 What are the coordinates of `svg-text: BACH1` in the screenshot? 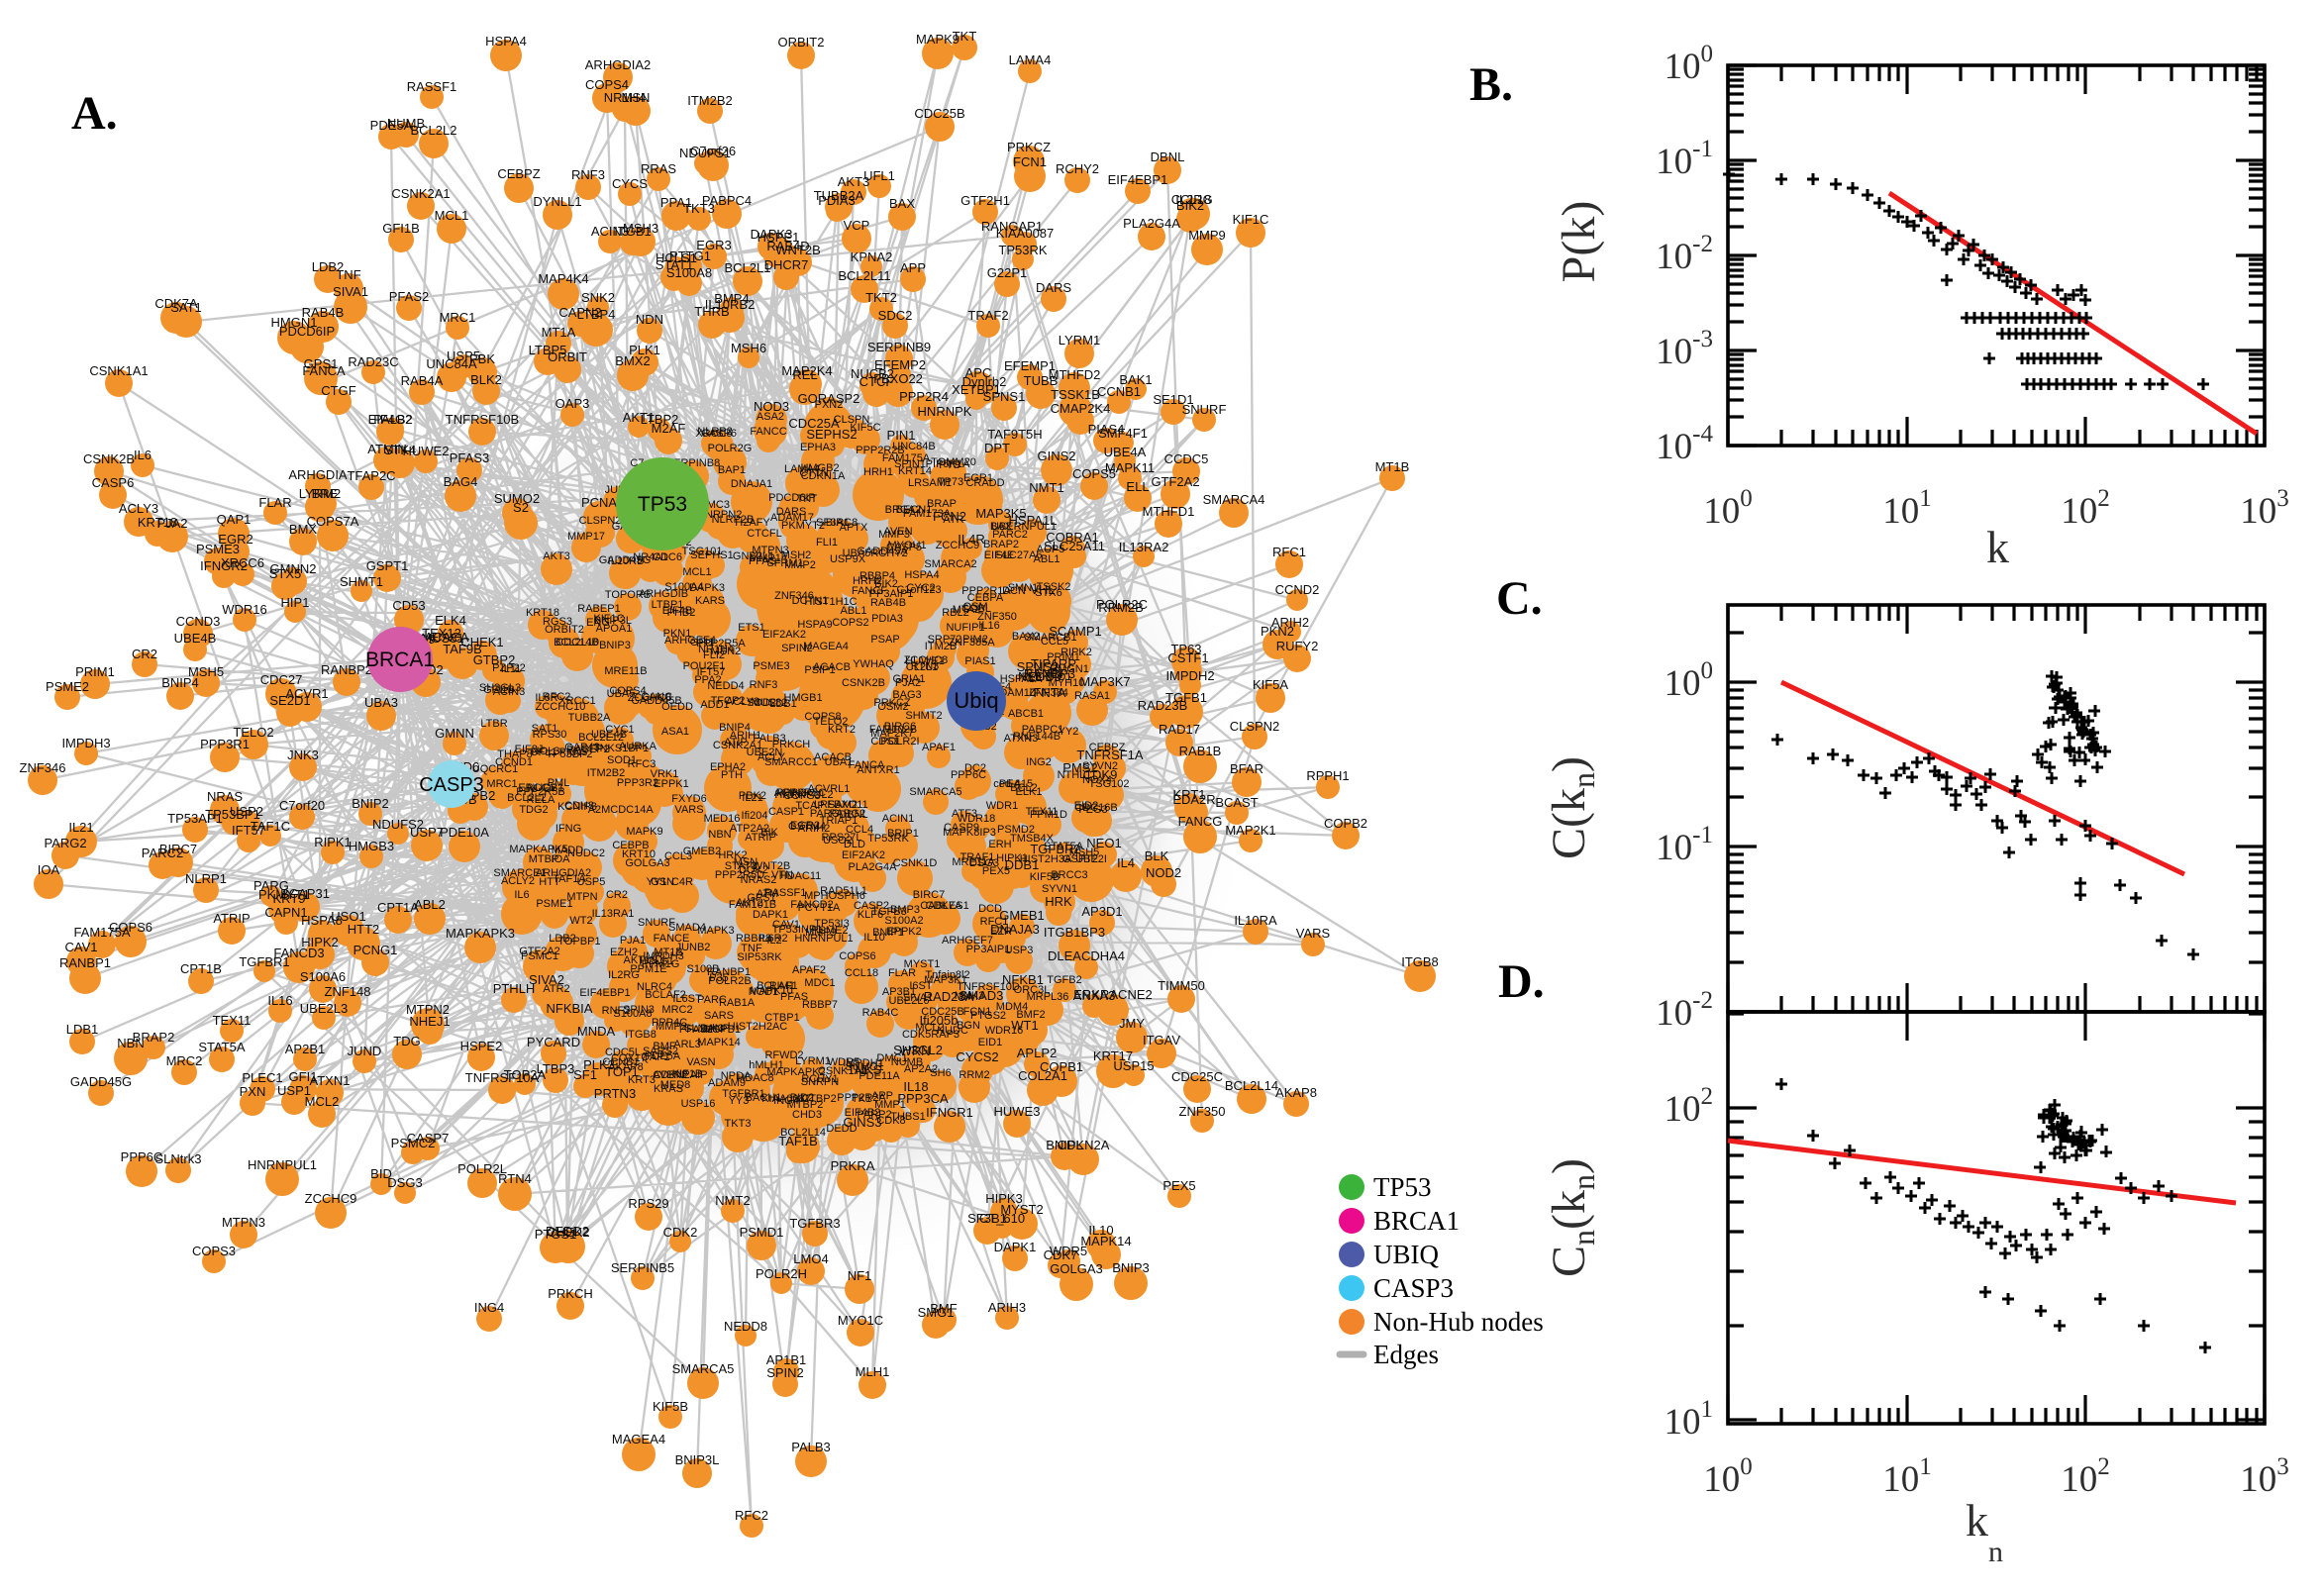 It's located at (764, 1098).